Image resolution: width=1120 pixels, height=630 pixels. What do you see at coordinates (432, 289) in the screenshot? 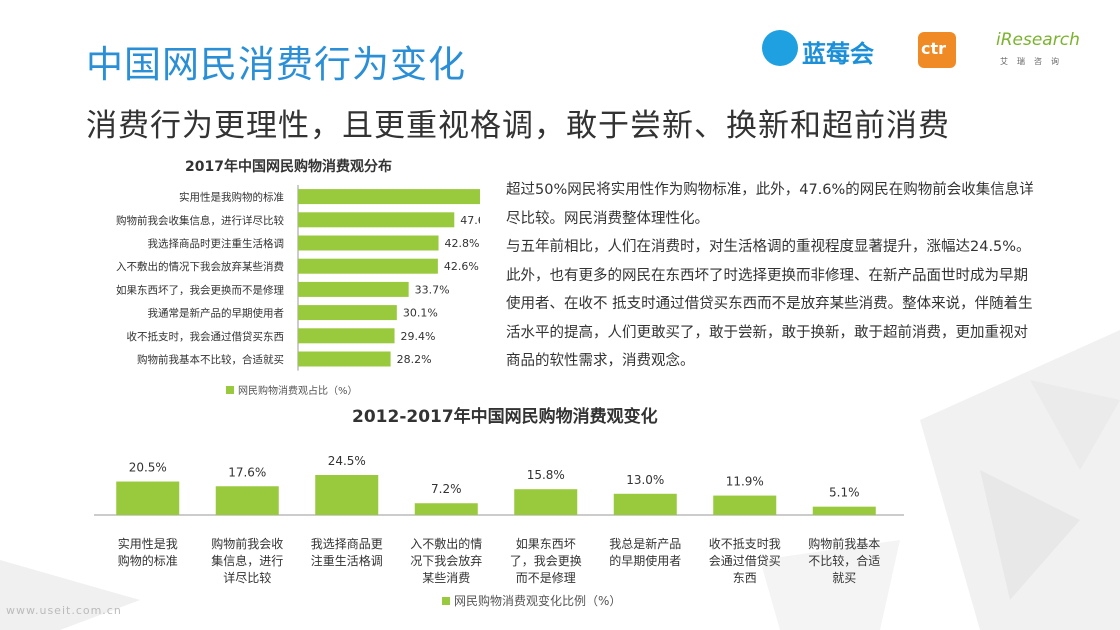
I see `chart1-data-label: 33.7%` at bounding box center [432, 289].